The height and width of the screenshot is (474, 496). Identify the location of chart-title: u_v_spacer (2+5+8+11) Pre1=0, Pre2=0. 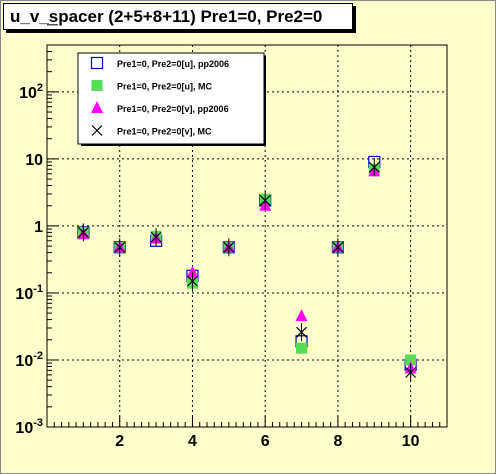
(178, 16).